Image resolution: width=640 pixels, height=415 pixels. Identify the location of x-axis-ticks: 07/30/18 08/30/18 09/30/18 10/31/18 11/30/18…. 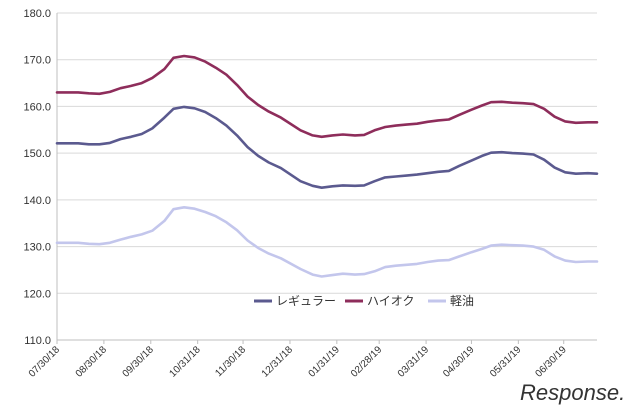
(298, 360).